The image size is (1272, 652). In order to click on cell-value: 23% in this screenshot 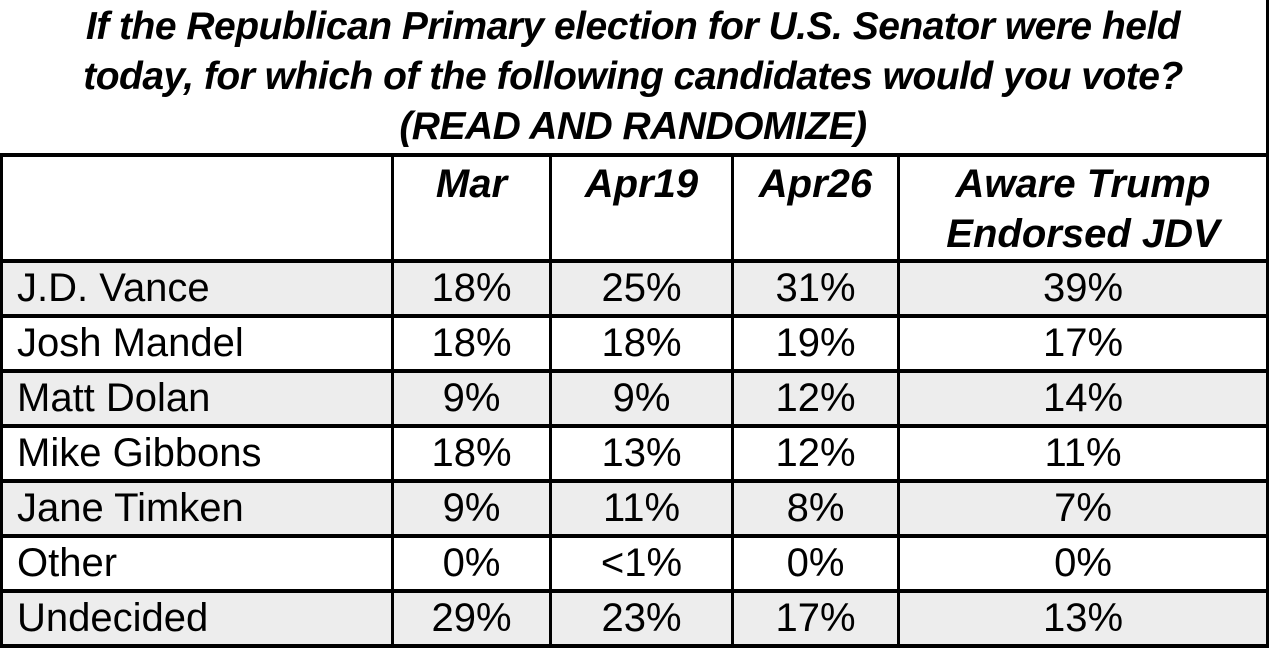, I will do `click(641, 618)`.